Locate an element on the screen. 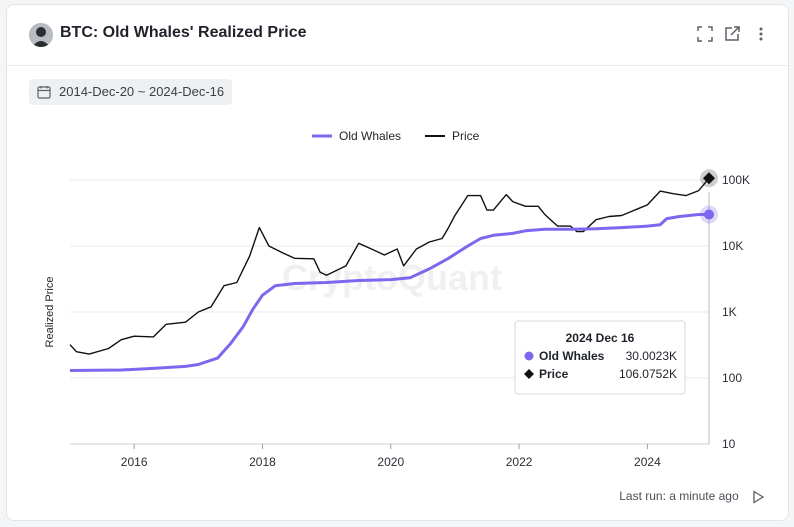 The image size is (794, 527). end-markers is located at coordinates (709, 196).